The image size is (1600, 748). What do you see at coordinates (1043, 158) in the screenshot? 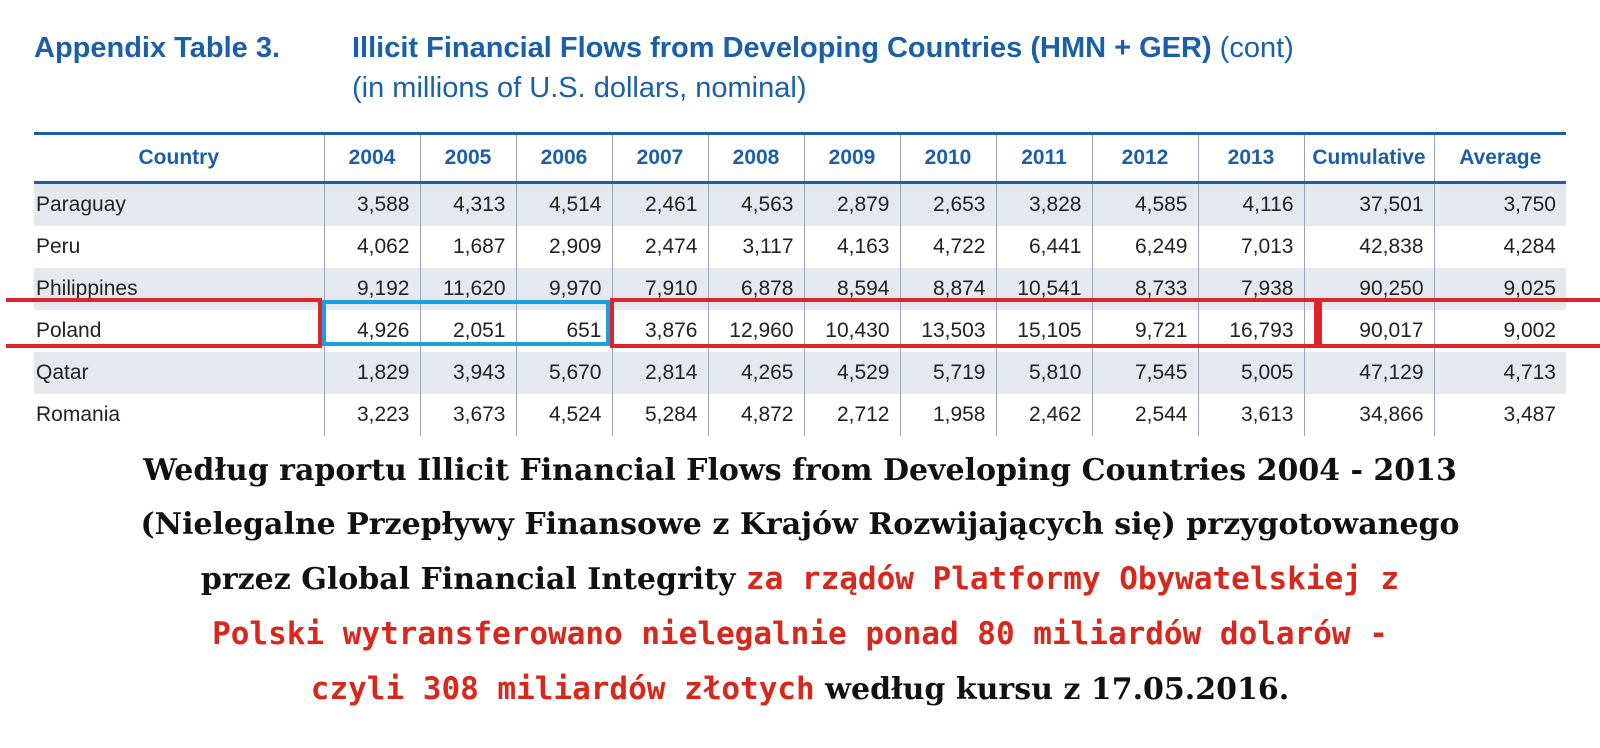
I see `column-header: 2011` at bounding box center [1043, 158].